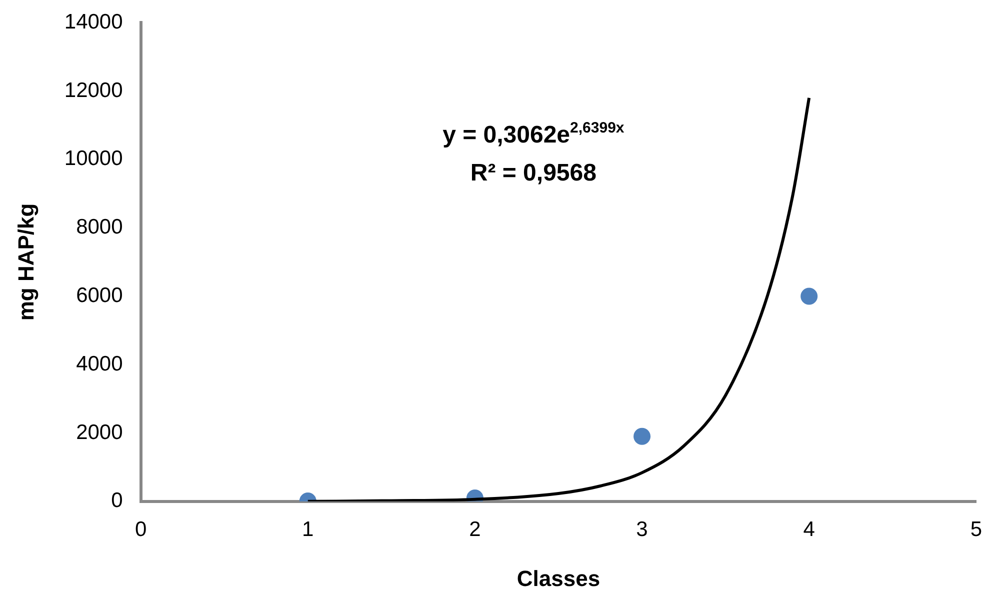 This screenshot has height=603, width=990. Describe the element at coordinates (99, 364) in the screenshot. I see `y-tick-label: 4000` at that location.